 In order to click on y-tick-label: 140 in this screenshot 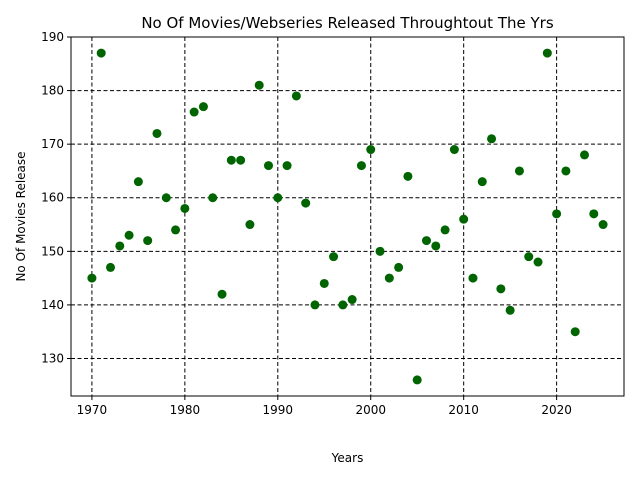, I will do `click(52, 305)`.